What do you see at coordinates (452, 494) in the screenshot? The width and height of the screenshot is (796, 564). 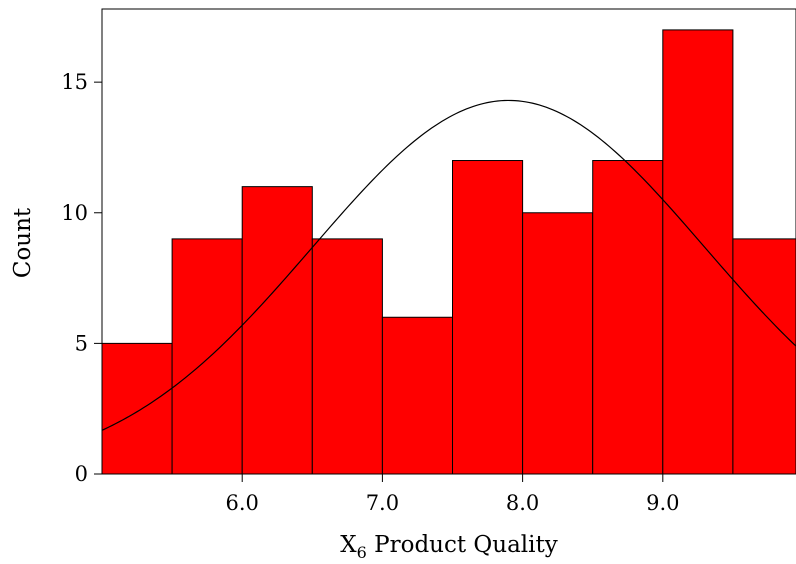 I see `x-axis: 6.0 7.0 8.0 9.0` at bounding box center [452, 494].